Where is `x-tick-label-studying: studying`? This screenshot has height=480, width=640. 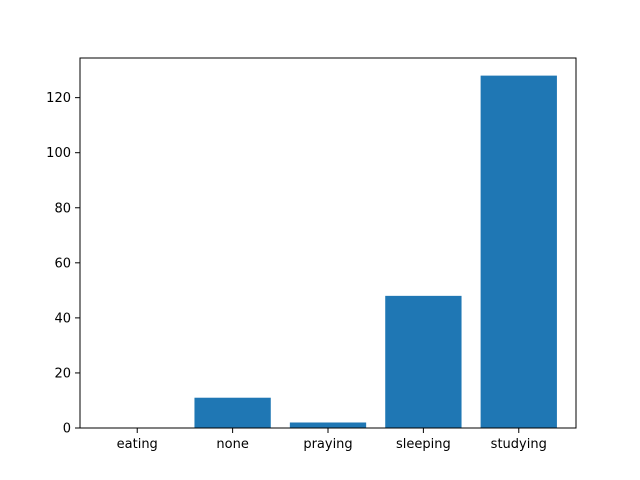
x-tick-label-studying: studying is located at coordinates (519, 444).